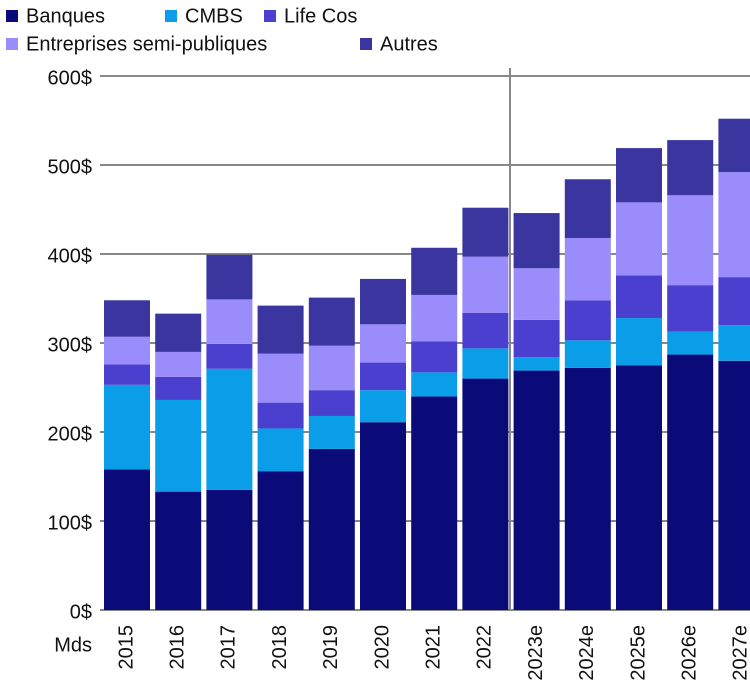 Image resolution: width=750 pixels, height=699 pixels. I want to click on x-tick-label: 2026e, so click(689, 653).